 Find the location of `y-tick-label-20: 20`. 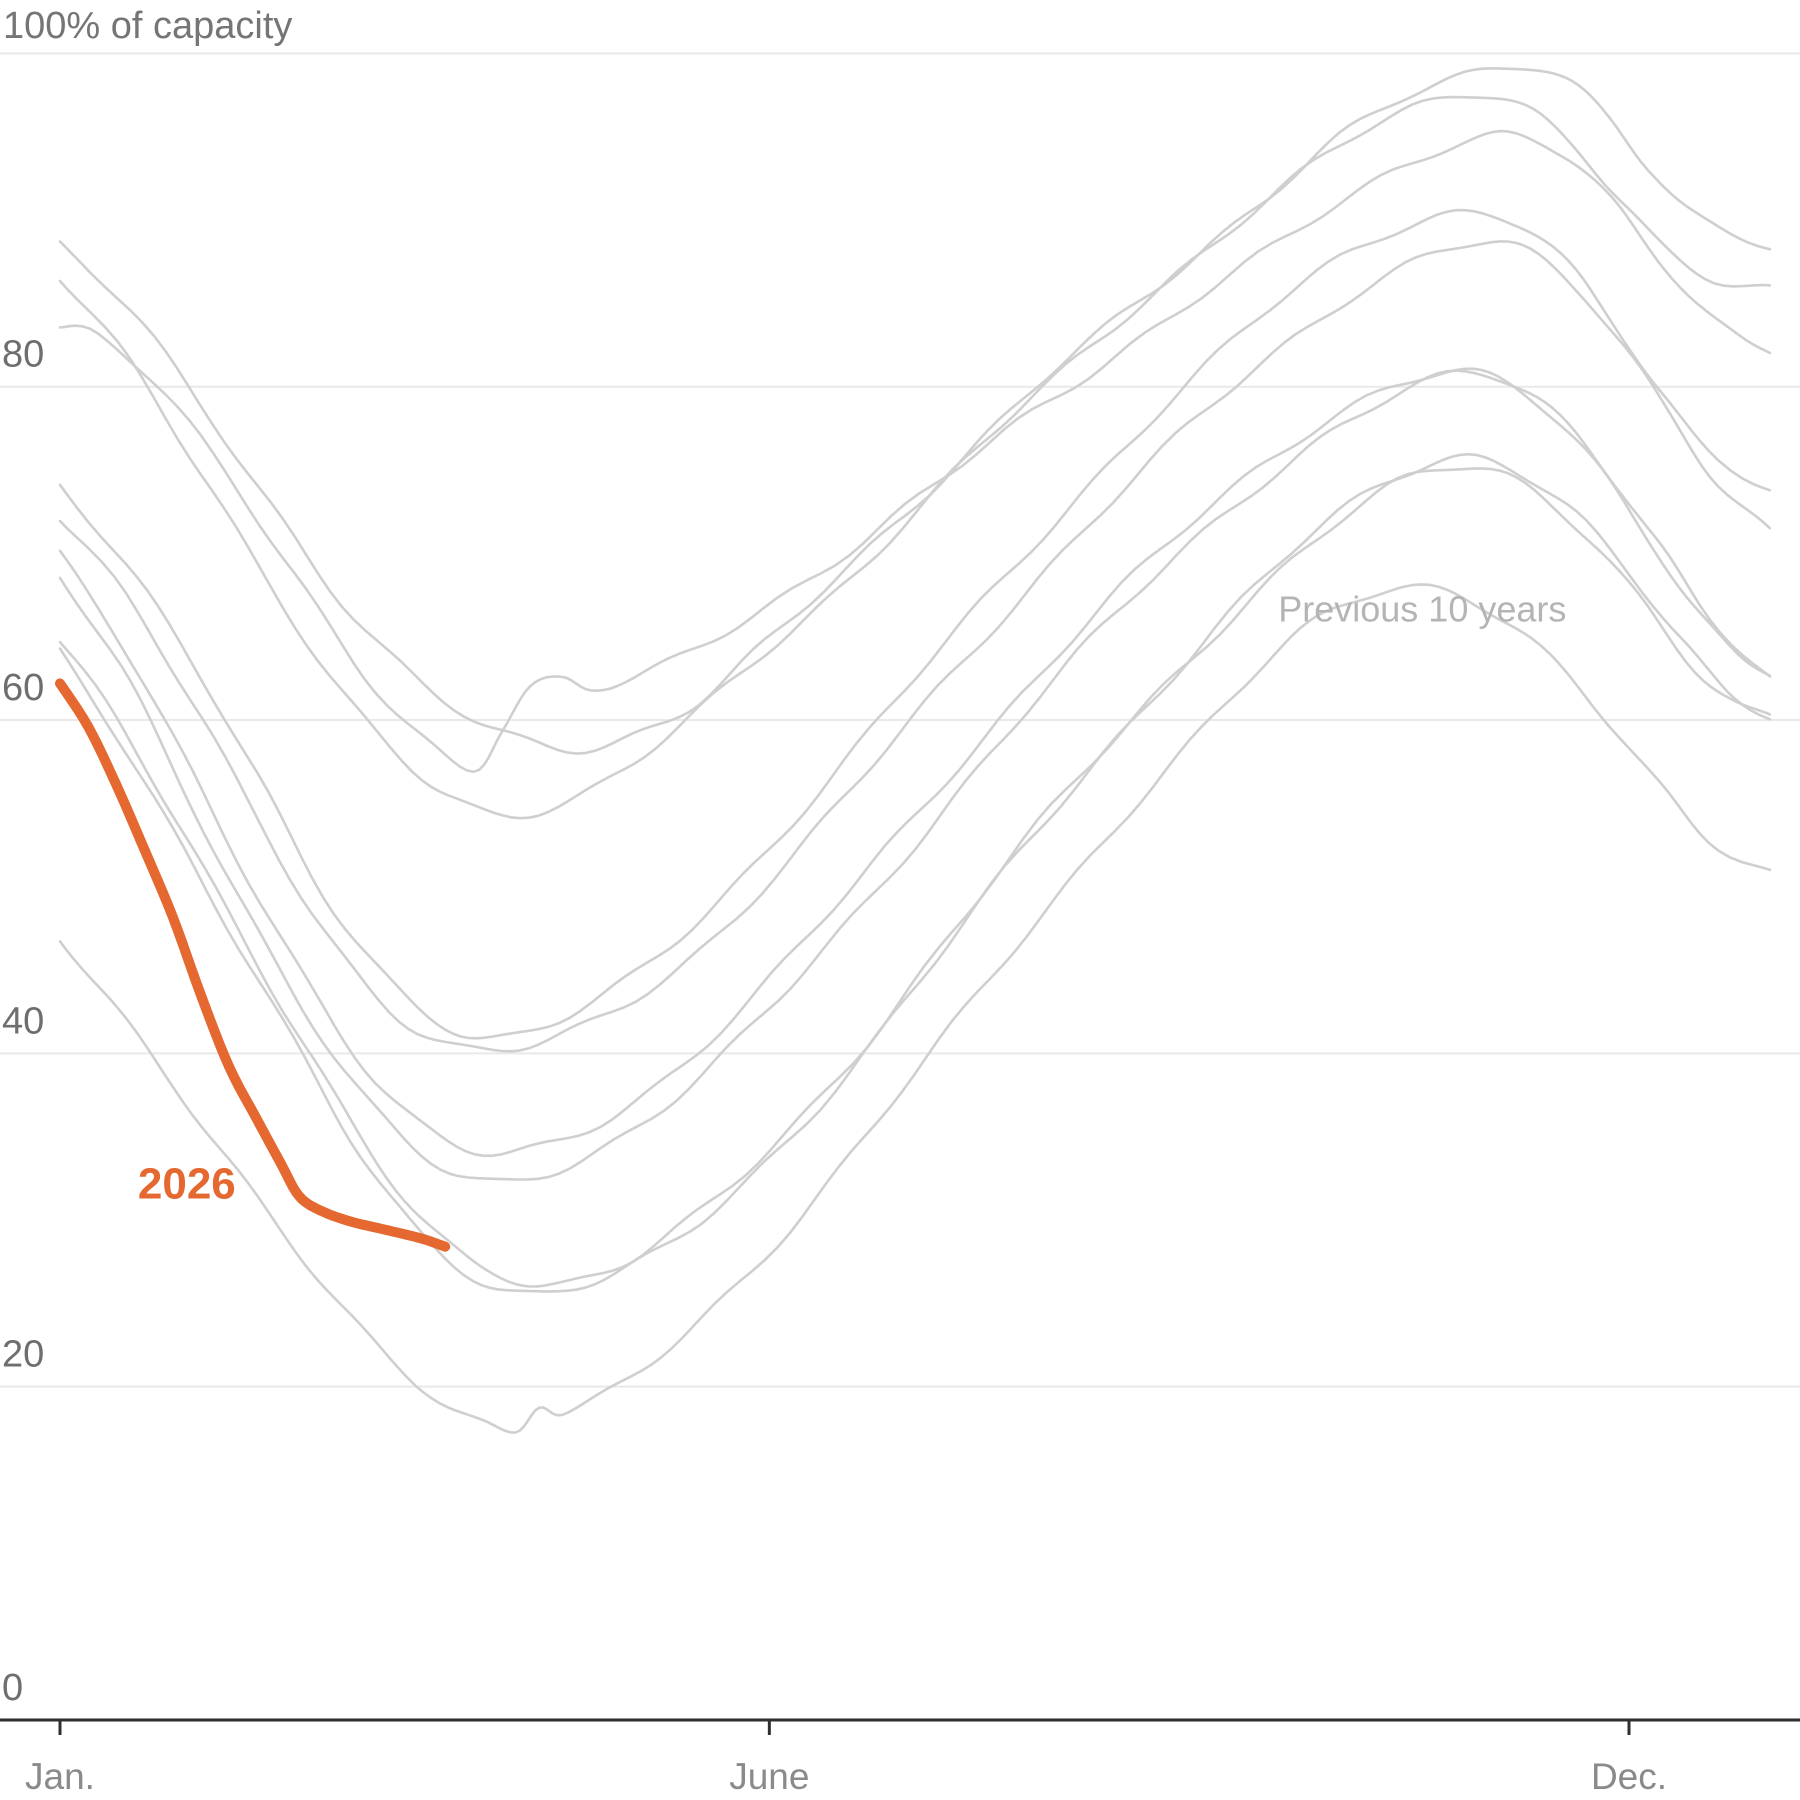

y-tick-label-20: 20 is located at coordinates (23, 1355).